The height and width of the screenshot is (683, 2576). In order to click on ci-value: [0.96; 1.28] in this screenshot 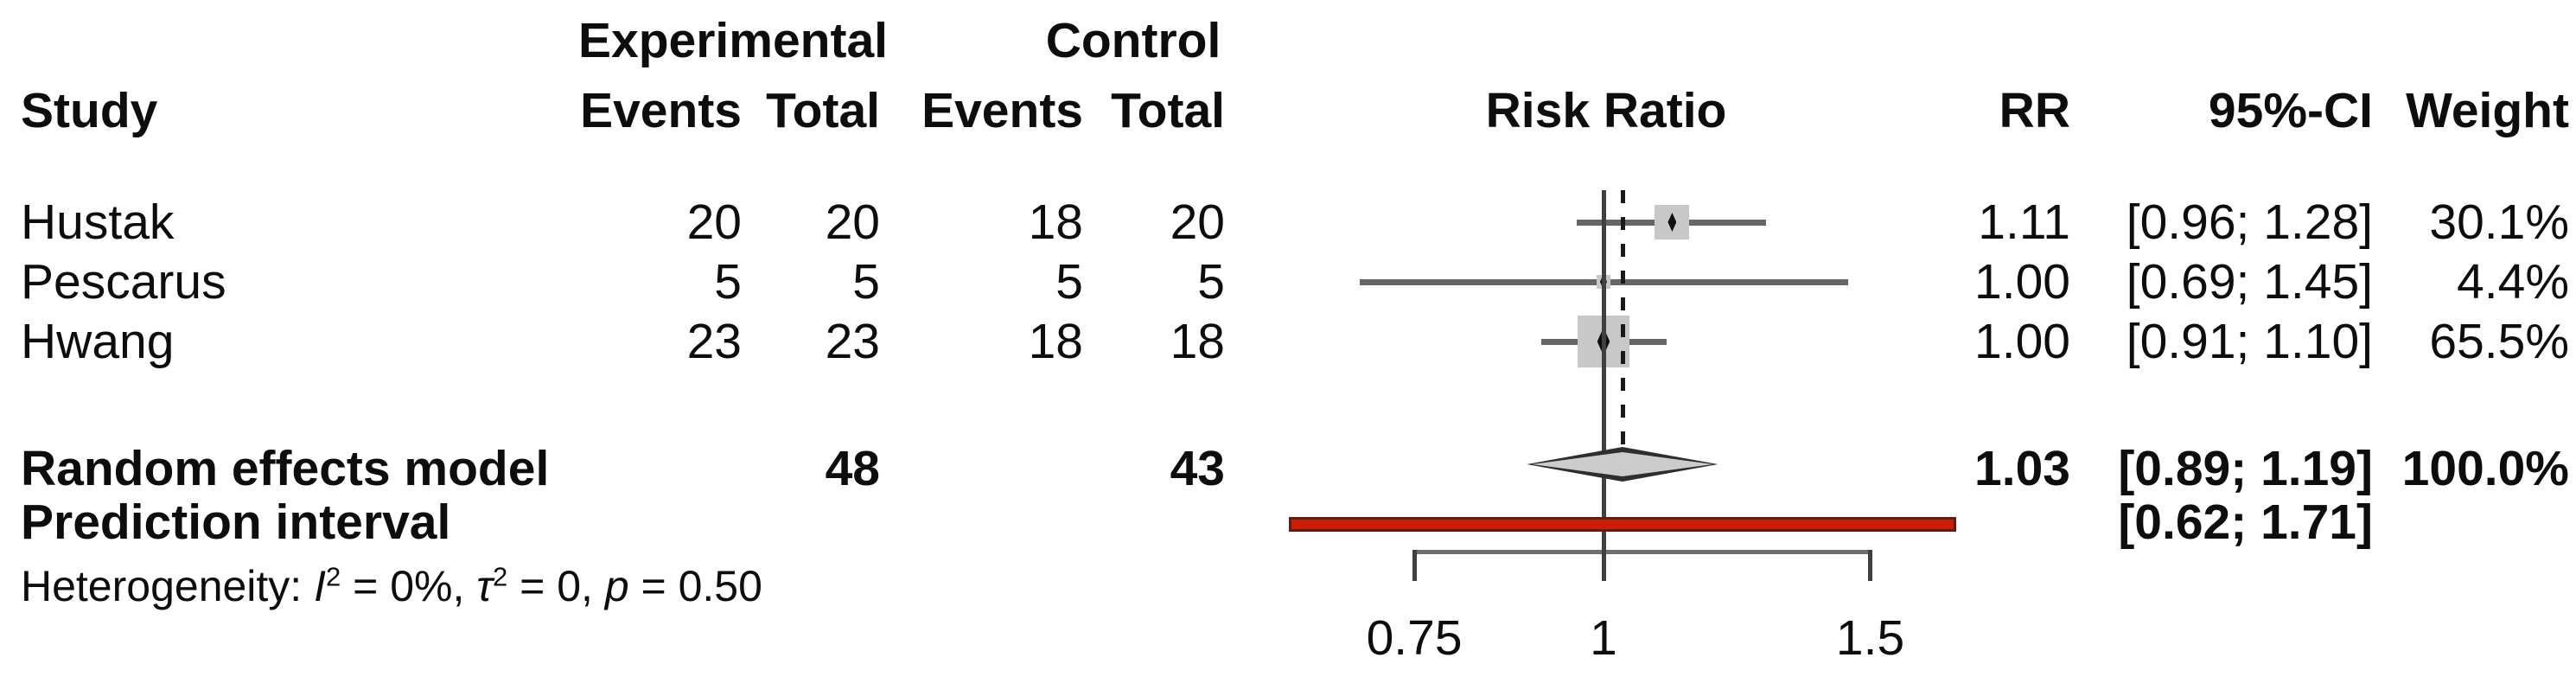, I will do `click(2249, 222)`.